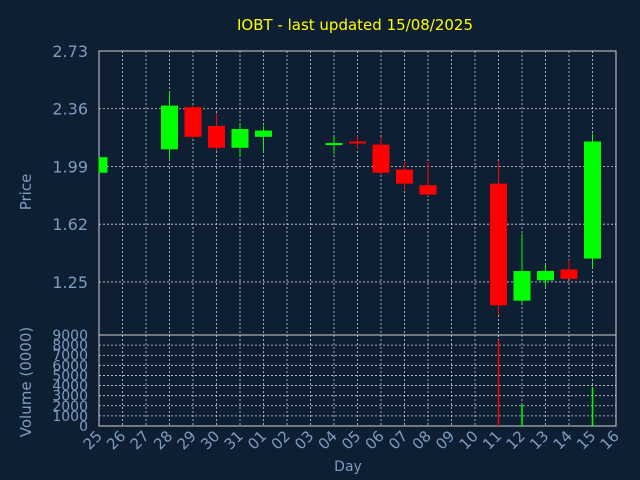 This screenshot has height=480, width=640. What do you see at coordinates (70, 336) in the screenshot?
I see `volume-tick-label: 9000` at bounding box center [70, 336].